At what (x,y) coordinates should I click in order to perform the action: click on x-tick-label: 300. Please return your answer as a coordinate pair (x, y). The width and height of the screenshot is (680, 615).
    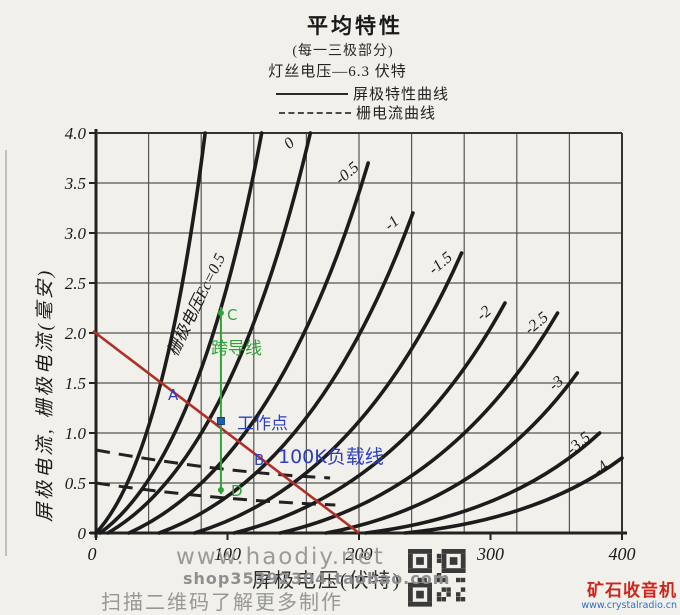
    Looking at the image, I should click on (490, 554).